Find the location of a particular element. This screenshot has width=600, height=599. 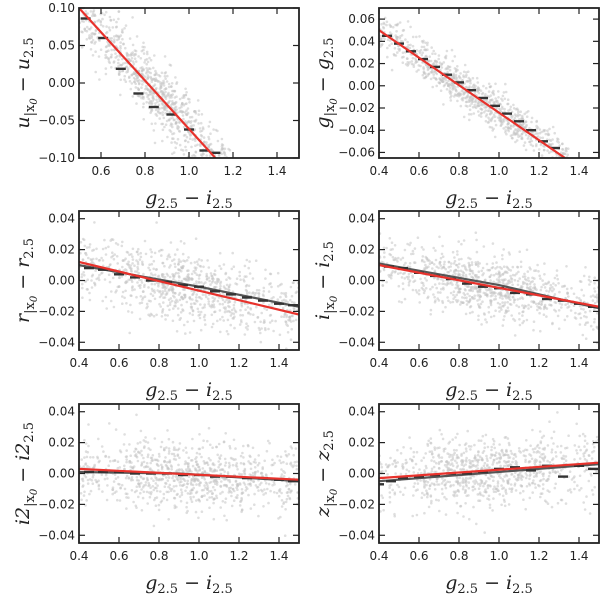

scatter-cloud is located at coordinates (189, 285).